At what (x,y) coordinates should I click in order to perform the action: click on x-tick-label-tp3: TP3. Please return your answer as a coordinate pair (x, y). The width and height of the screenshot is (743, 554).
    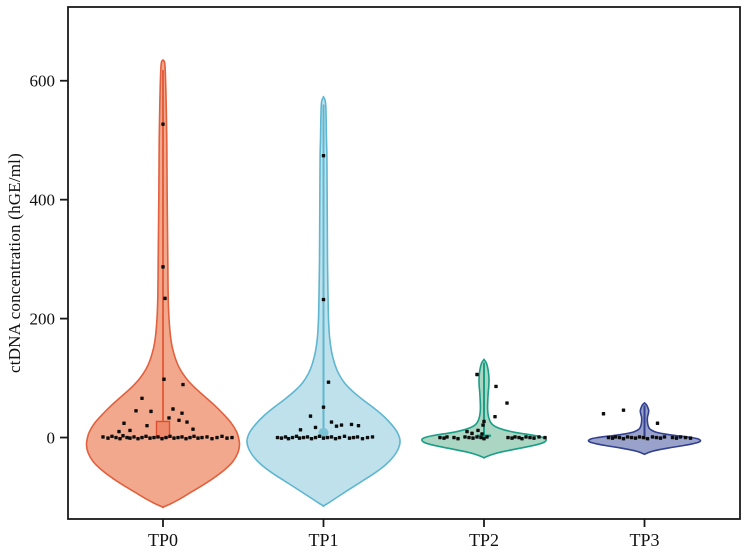
    Looking at the image, I should click on (644, 540).